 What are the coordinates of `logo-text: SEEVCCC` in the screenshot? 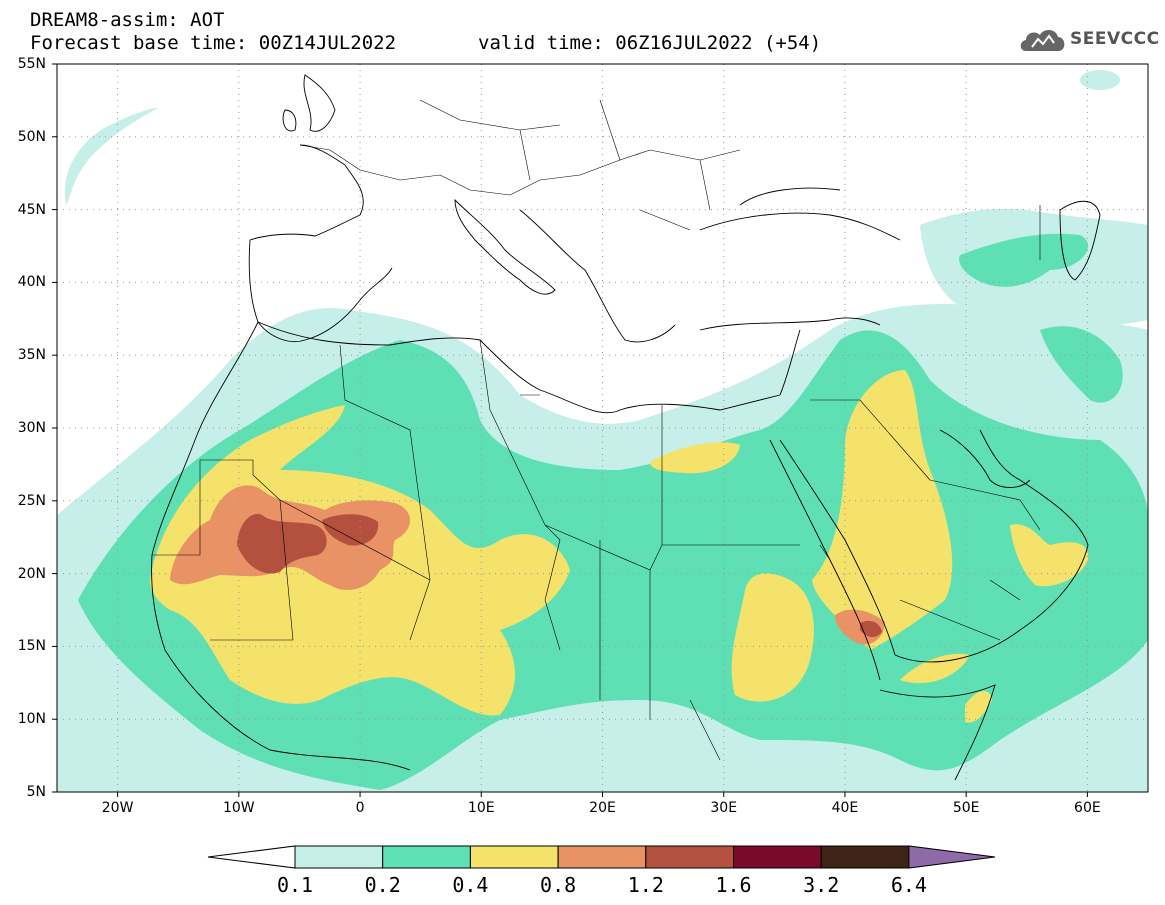 It's located at (1115, 39).